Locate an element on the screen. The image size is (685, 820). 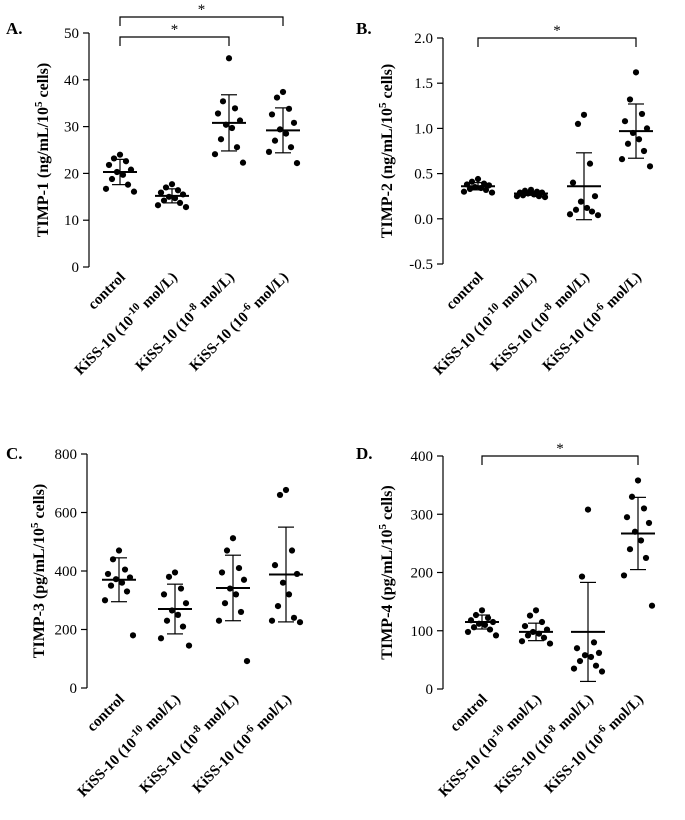
y-axis-label: TIMP-3 (pg/mL/105 cells) is located at coordinates (38, 571).